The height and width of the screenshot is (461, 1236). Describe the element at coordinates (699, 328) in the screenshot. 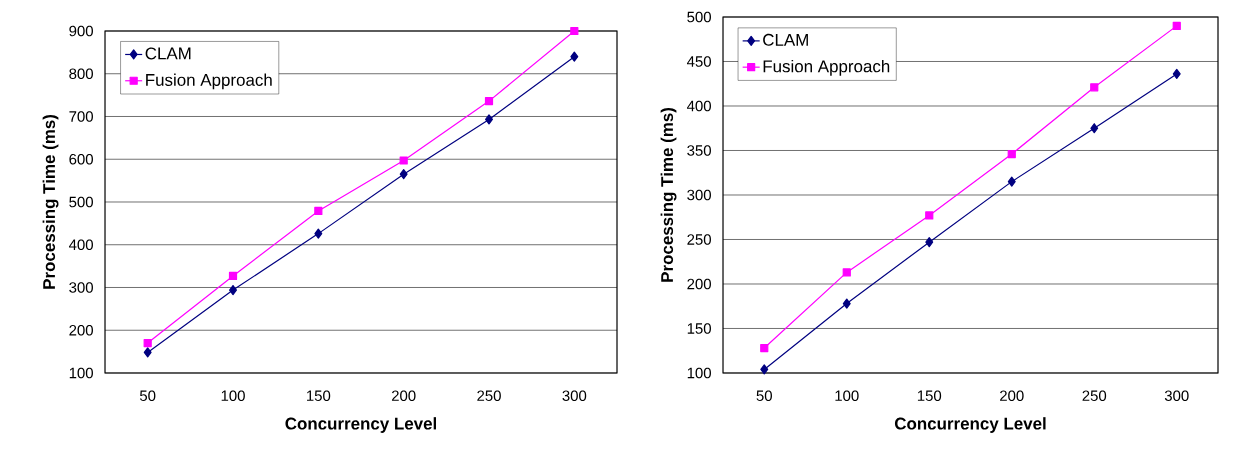

I see `y-tick-label: 150` at that location.